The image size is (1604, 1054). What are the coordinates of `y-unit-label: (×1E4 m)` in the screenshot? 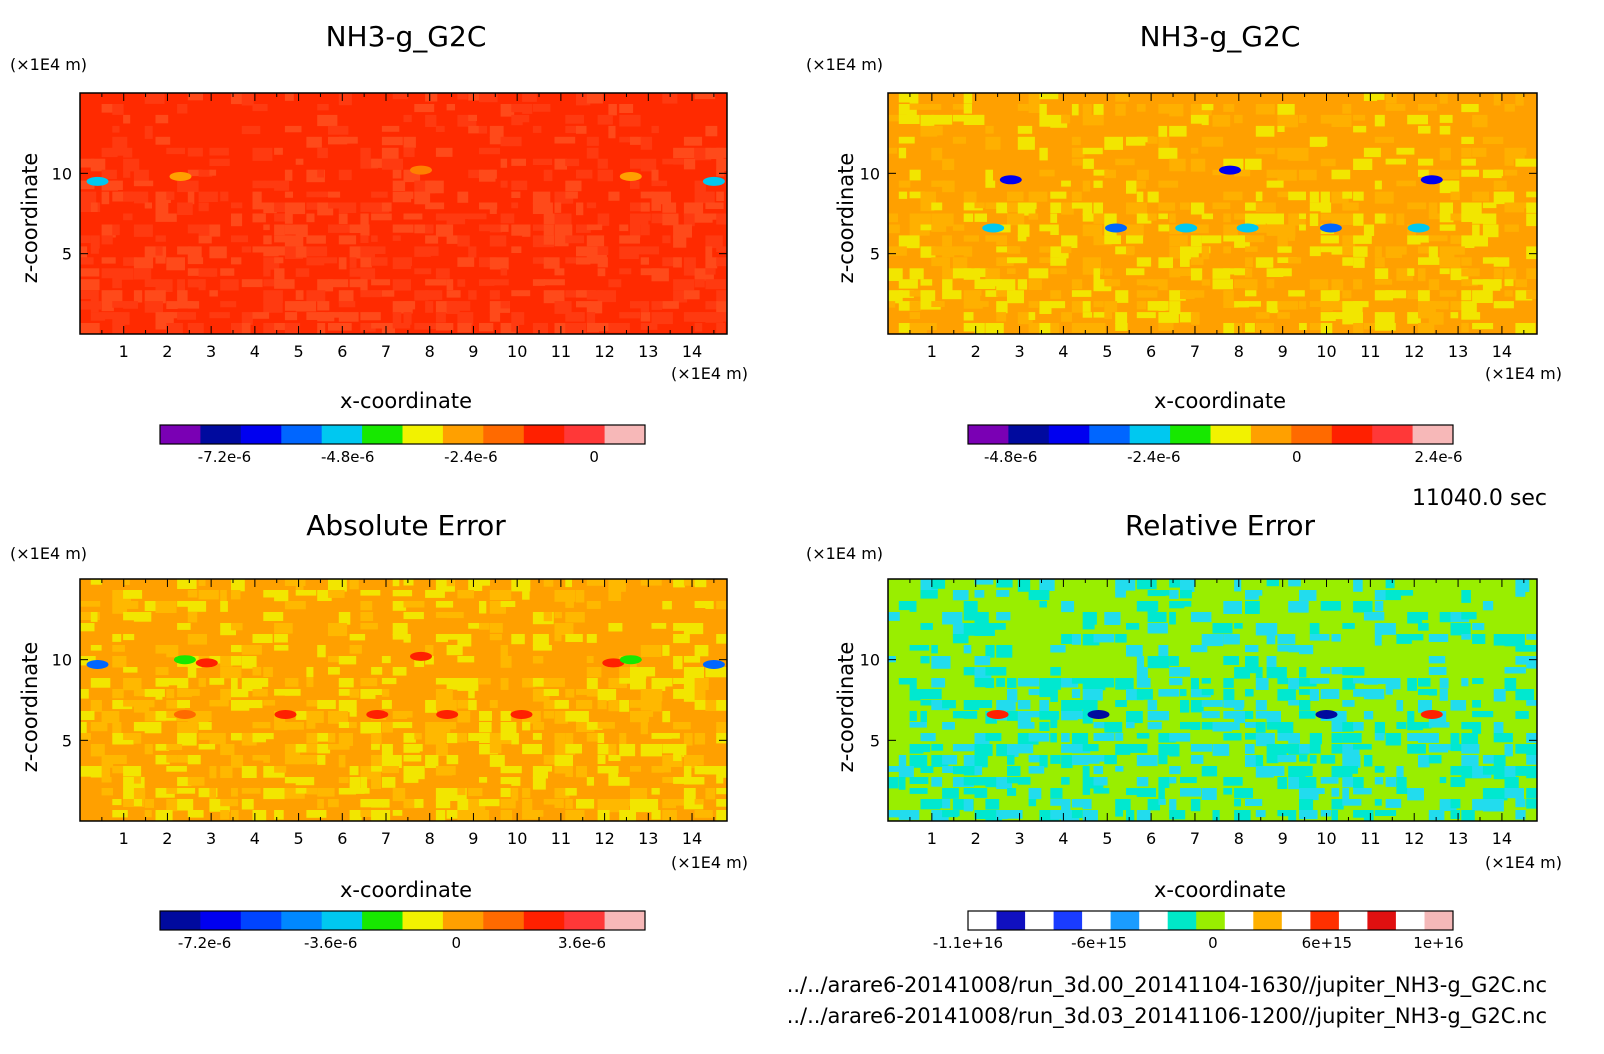 It's located at (48, 64).